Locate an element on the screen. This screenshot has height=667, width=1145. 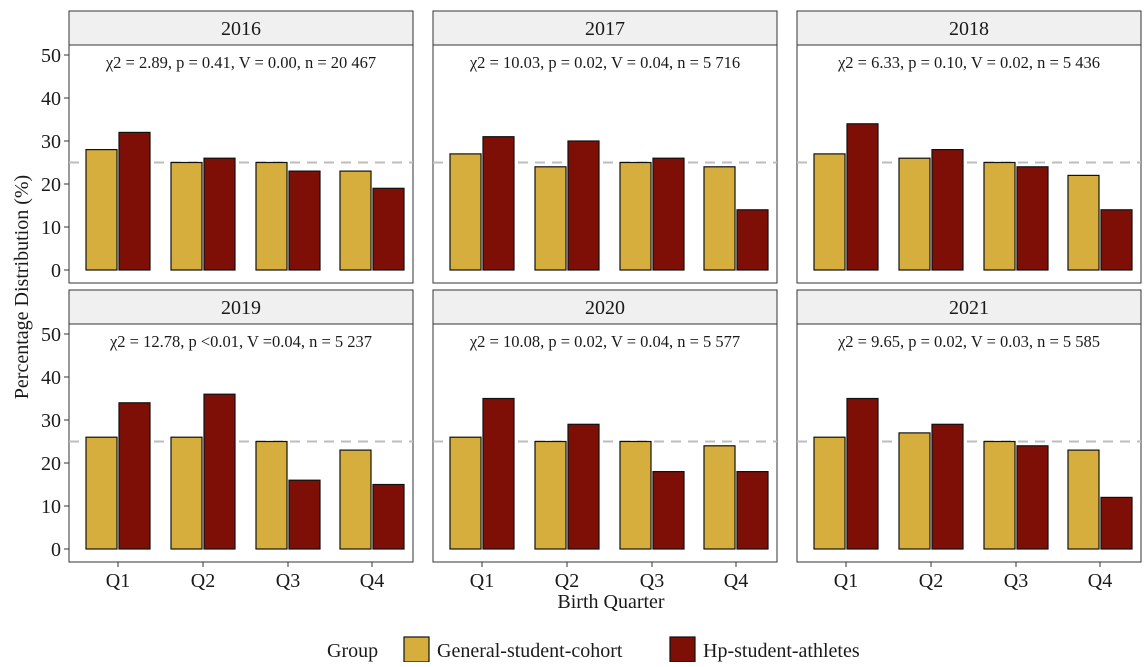
x-axis-title: Birth Quarter is located at coordinates (611, 602).